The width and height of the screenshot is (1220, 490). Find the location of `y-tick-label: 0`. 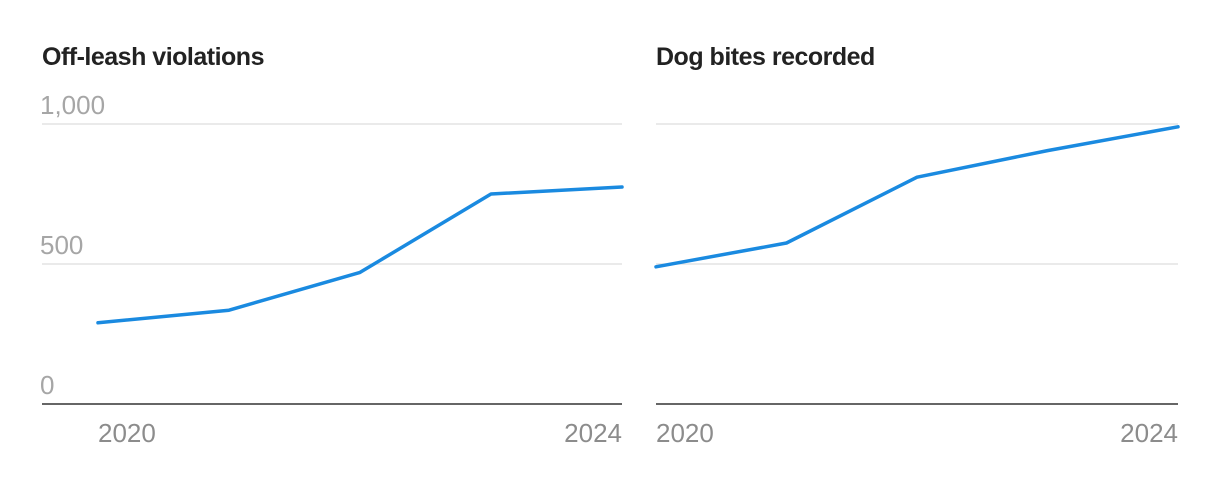

y-tick-label: 0 is located at coordinates (47, 385).